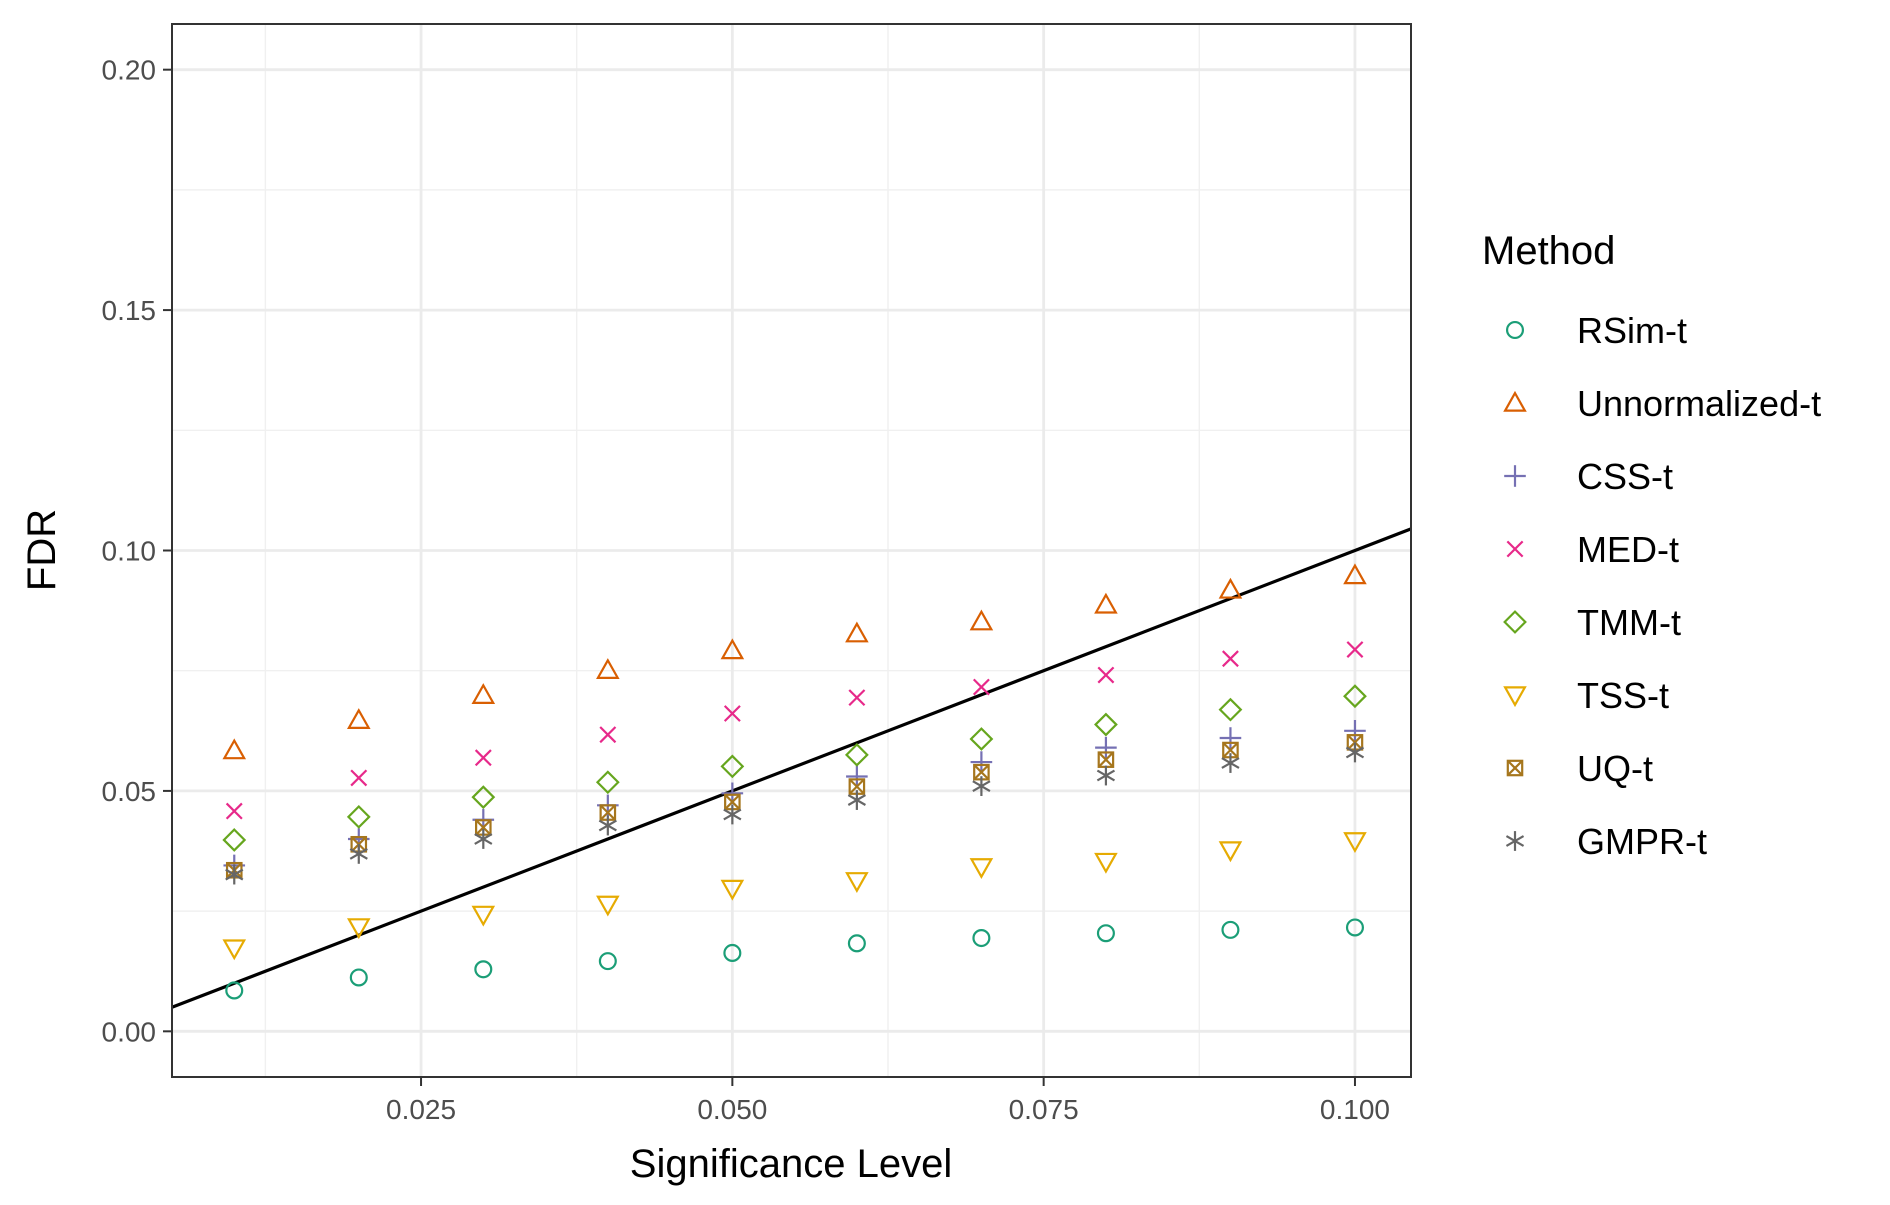  I want to click on legend-label: CSS-t, so click(1625, 476).